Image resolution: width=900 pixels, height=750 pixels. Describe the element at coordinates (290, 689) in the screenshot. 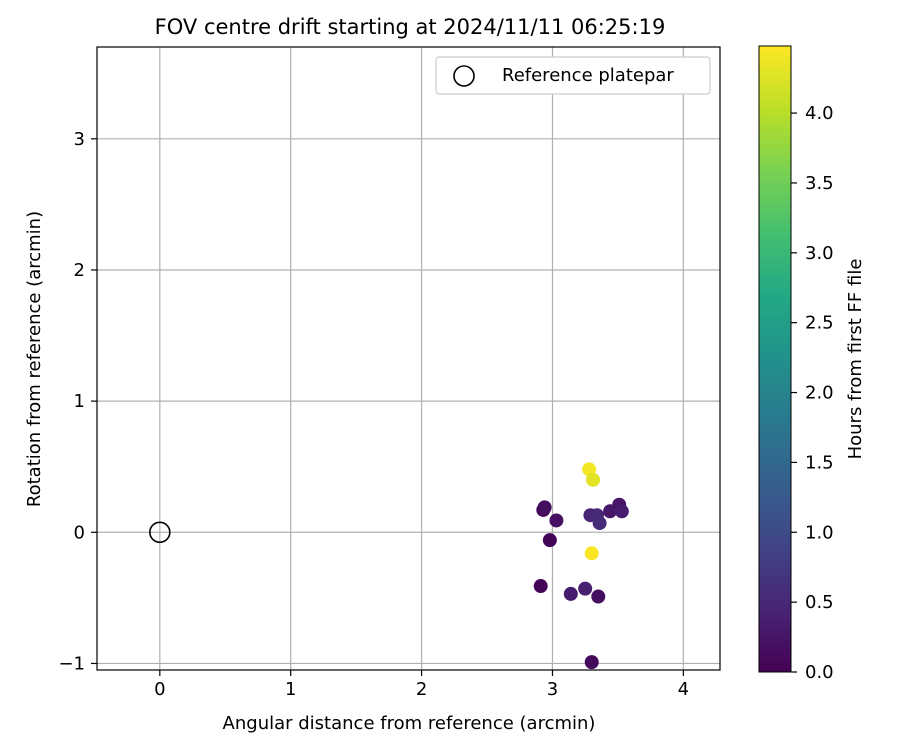

I see `x-tick-label: 1` at that location.